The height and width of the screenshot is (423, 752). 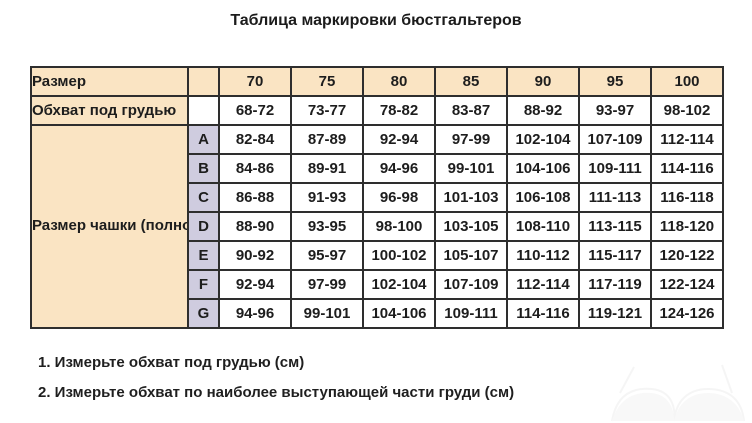 I want to click on bust-value: 101-103, so click(x=471, y=197).